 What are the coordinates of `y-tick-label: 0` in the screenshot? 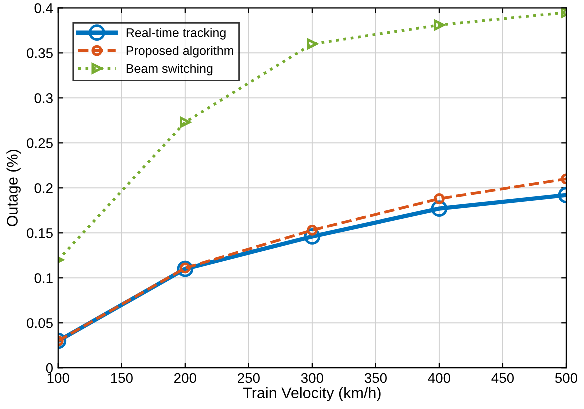 It's located at (49, 368).